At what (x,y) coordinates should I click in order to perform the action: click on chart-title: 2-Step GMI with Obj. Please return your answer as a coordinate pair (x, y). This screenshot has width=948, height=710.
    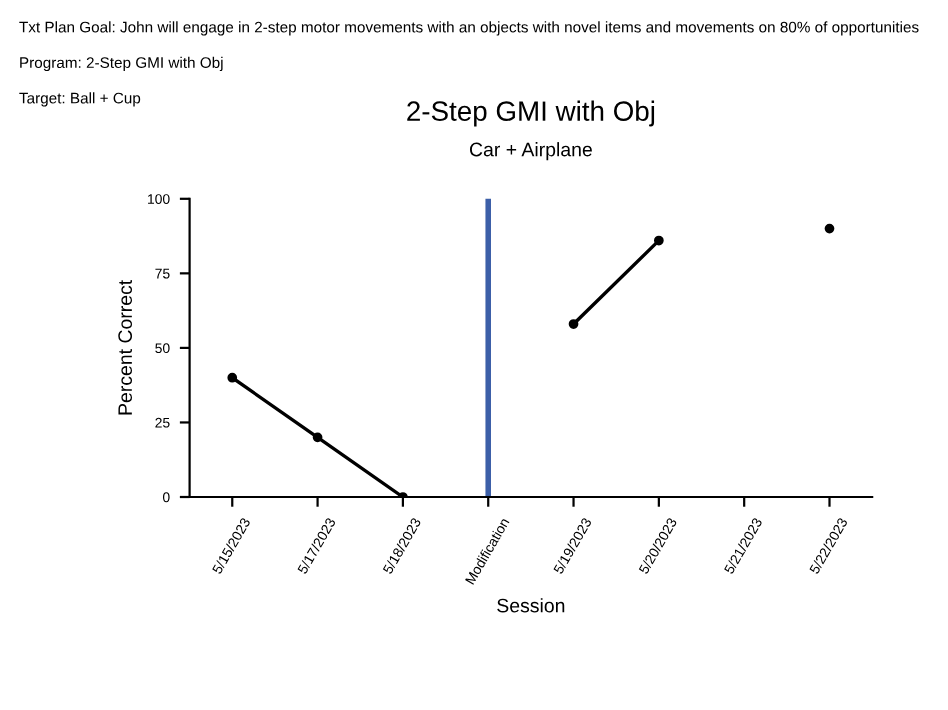
    Looking at the image, I should click on (531, 113).